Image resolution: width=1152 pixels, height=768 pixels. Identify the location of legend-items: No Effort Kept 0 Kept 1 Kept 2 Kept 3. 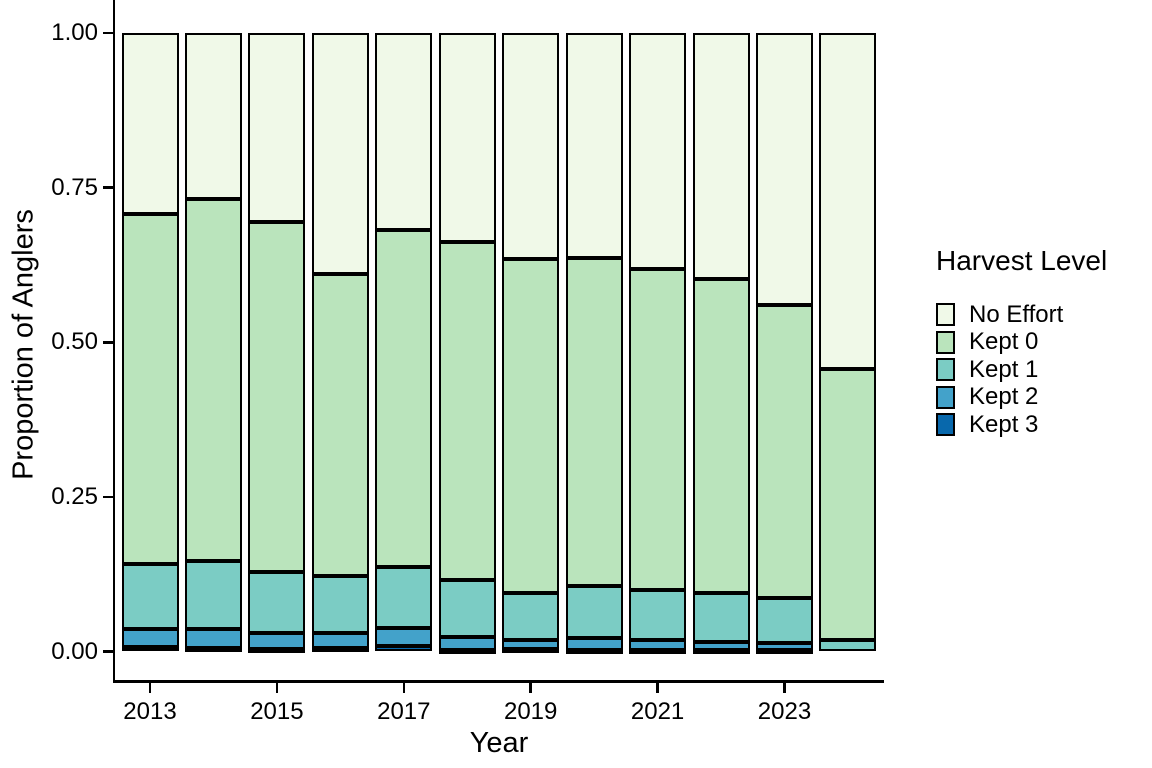
(1021, 369).